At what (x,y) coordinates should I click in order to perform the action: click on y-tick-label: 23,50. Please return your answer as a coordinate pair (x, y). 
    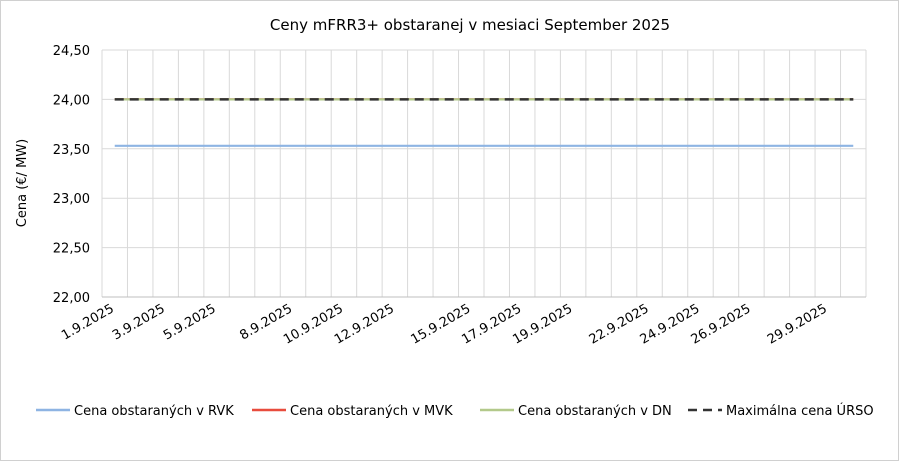
    Looking at the image, I should click on (71, 150).